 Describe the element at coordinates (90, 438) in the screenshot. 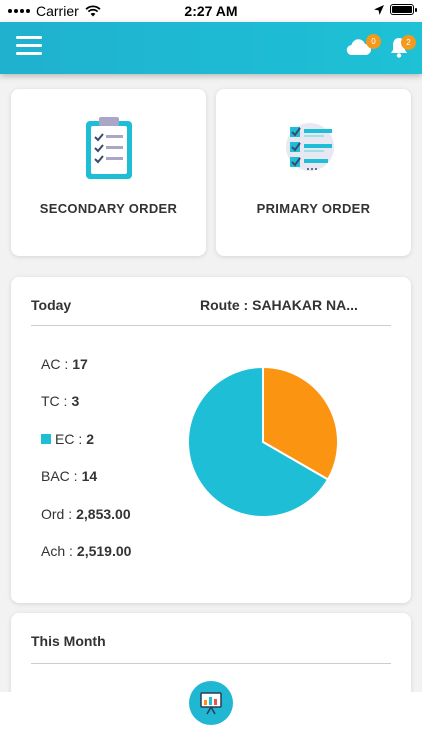

I see `stat-value: 2` at that location.